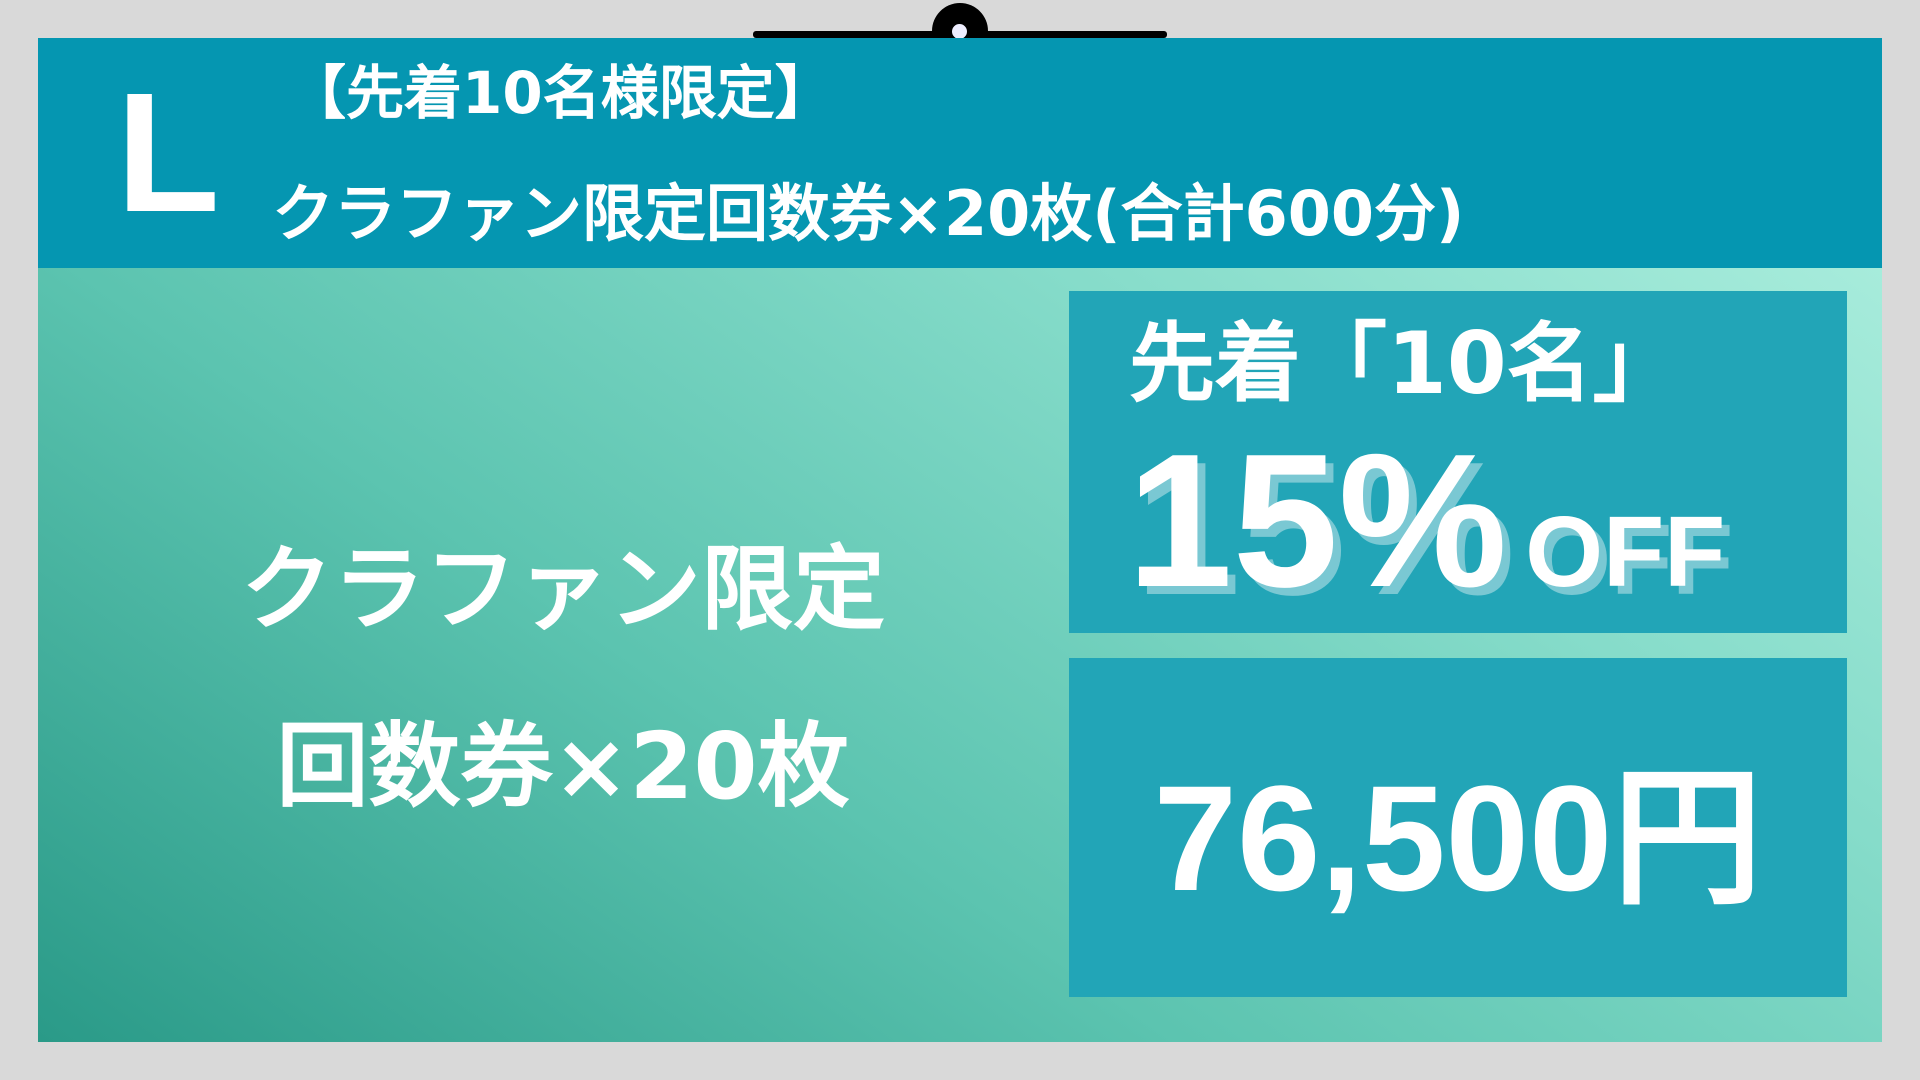  I want to click on percent-value: 15%, so click(1317, 521).